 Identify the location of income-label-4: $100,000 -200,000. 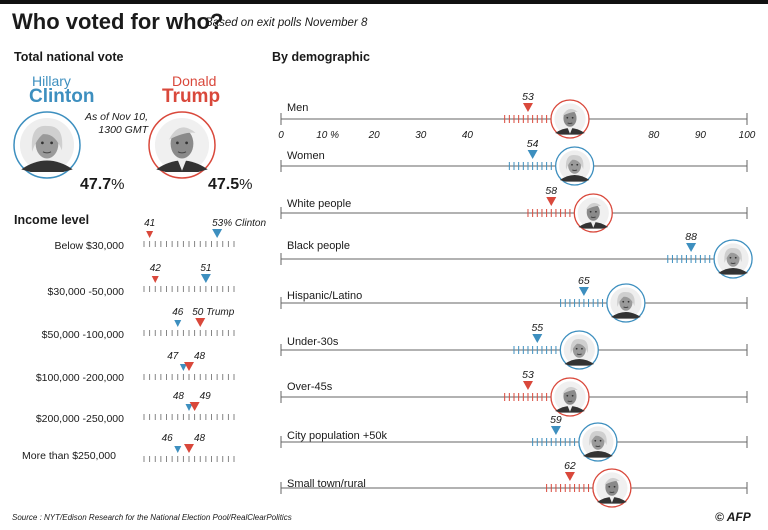
(79, 378).